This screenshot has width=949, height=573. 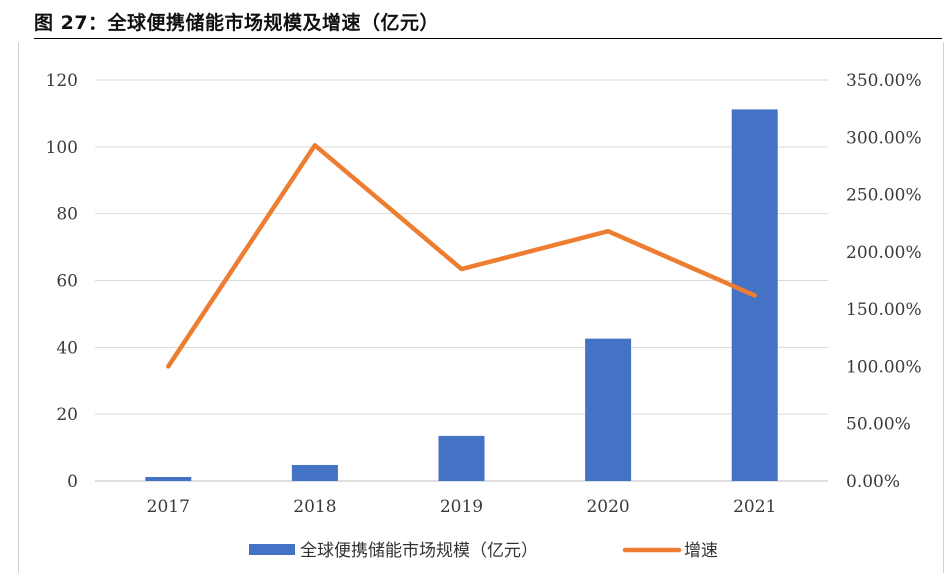 I want to click on right-axis-tick-label: 100.00%, so click(x=884, y=367).